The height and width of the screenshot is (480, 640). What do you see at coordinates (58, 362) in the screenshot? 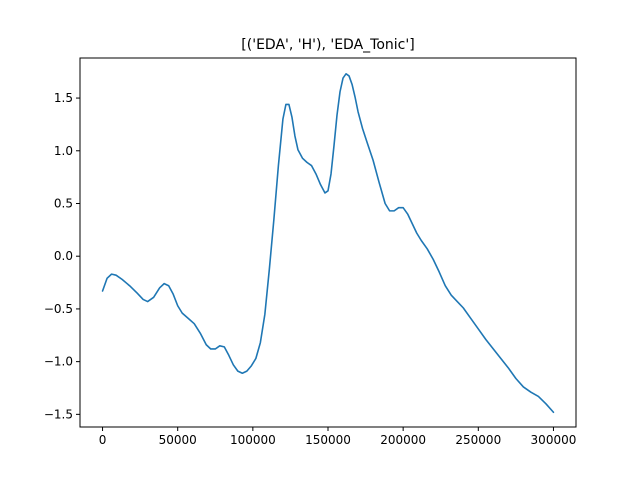
I see `y-tick-label: −1.0` at bounding box center [58, 362].